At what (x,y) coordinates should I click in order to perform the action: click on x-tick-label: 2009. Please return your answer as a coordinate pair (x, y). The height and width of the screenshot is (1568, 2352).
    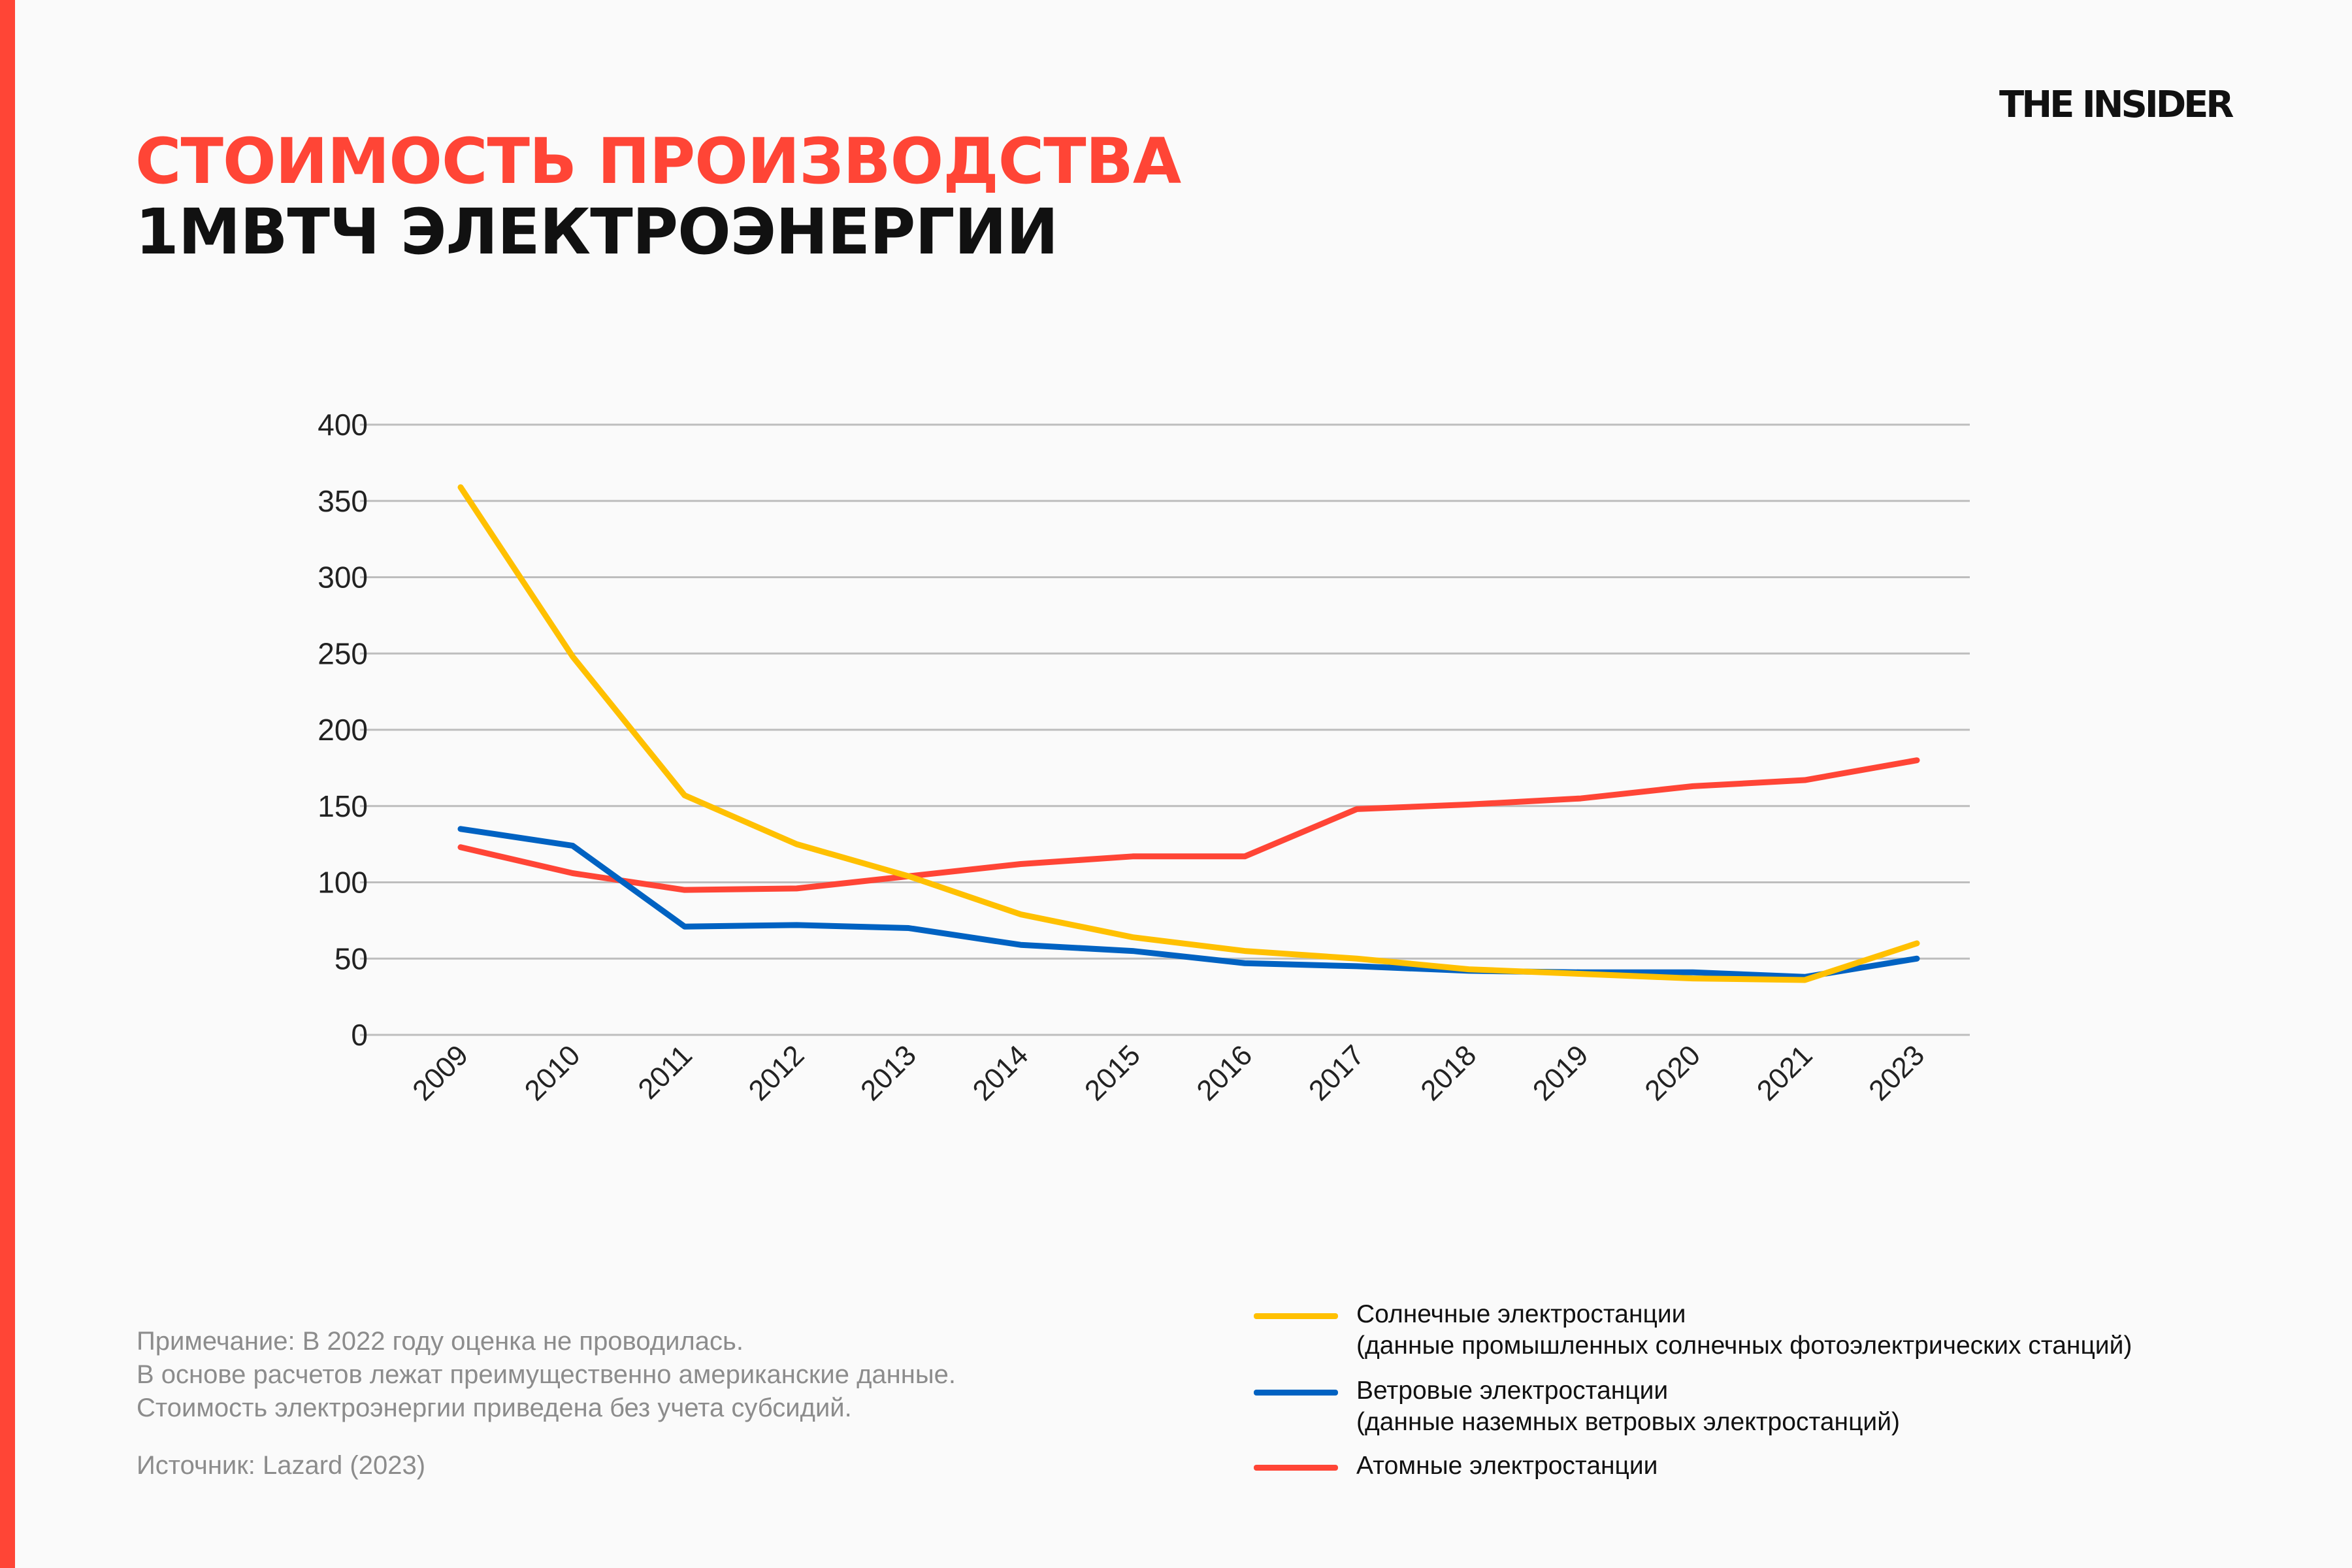
    Looking at the image, I should click on (440, 1073).